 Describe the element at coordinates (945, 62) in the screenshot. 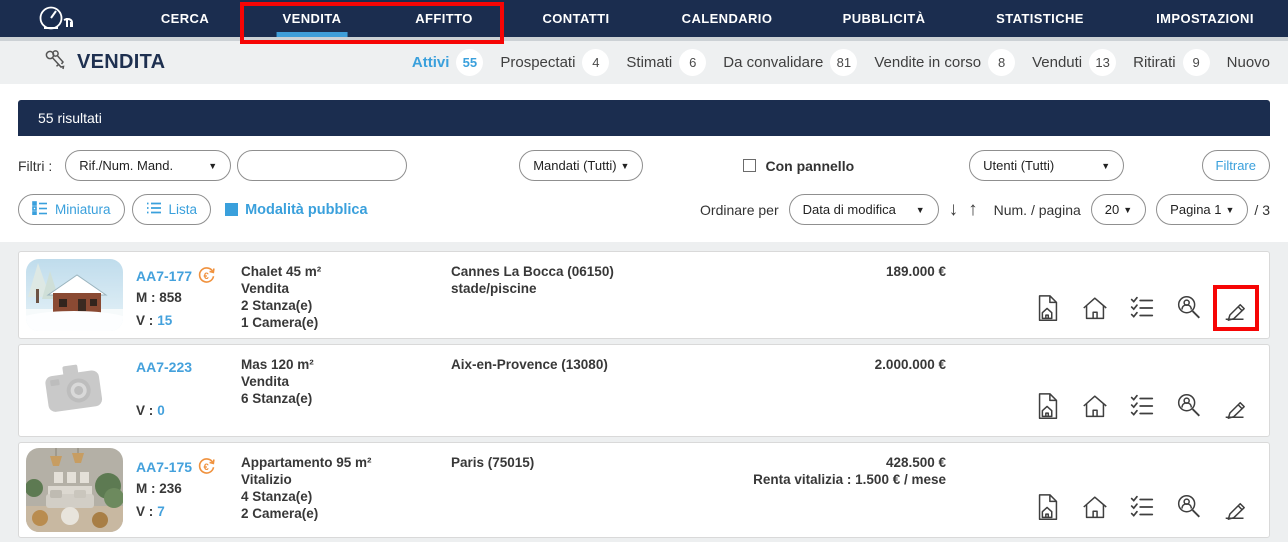

I see `tab-vendite-in-corso: Vendite in corso 8` at that location.